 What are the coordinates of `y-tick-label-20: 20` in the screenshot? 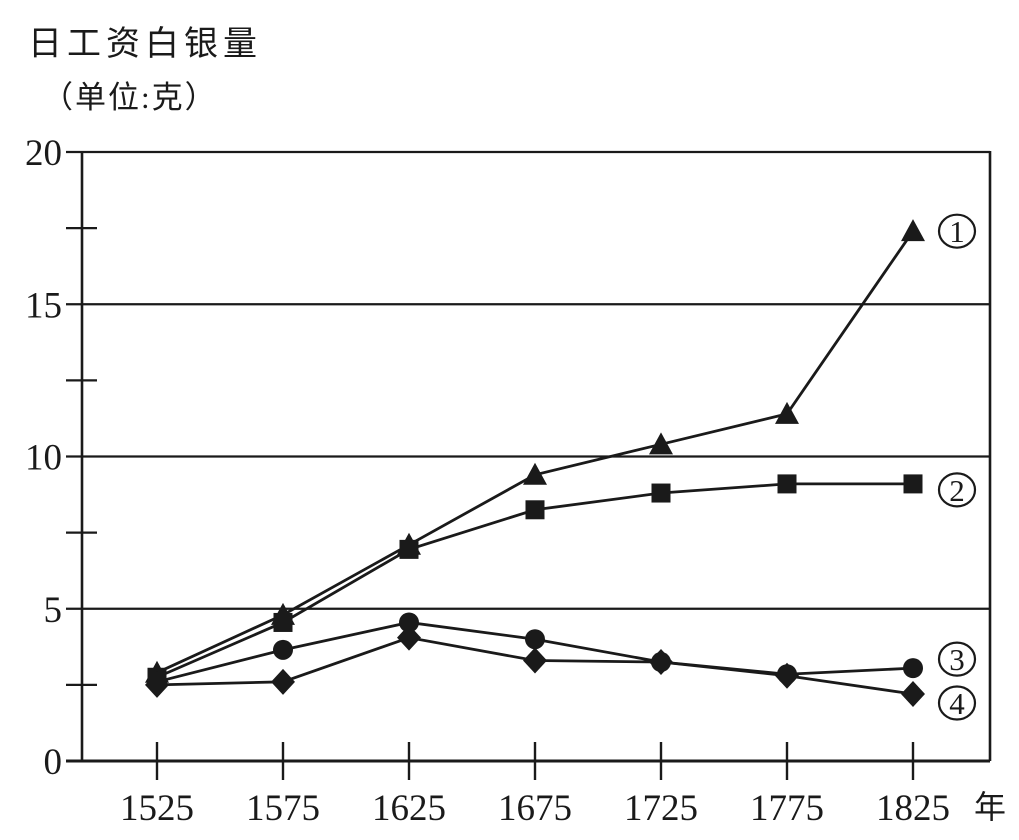 It's located at (43, 153).